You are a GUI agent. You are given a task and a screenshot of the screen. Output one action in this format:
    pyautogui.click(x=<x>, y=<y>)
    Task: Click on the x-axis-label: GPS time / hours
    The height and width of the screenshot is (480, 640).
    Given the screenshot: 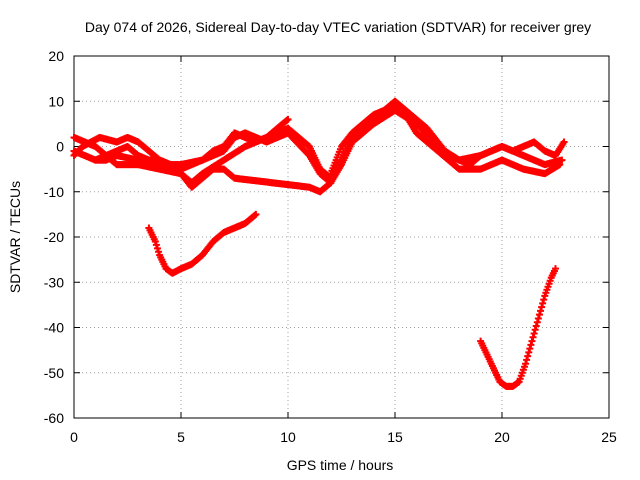 What is the action you would take?
    pyautogui.click(x=340, y=465)
    